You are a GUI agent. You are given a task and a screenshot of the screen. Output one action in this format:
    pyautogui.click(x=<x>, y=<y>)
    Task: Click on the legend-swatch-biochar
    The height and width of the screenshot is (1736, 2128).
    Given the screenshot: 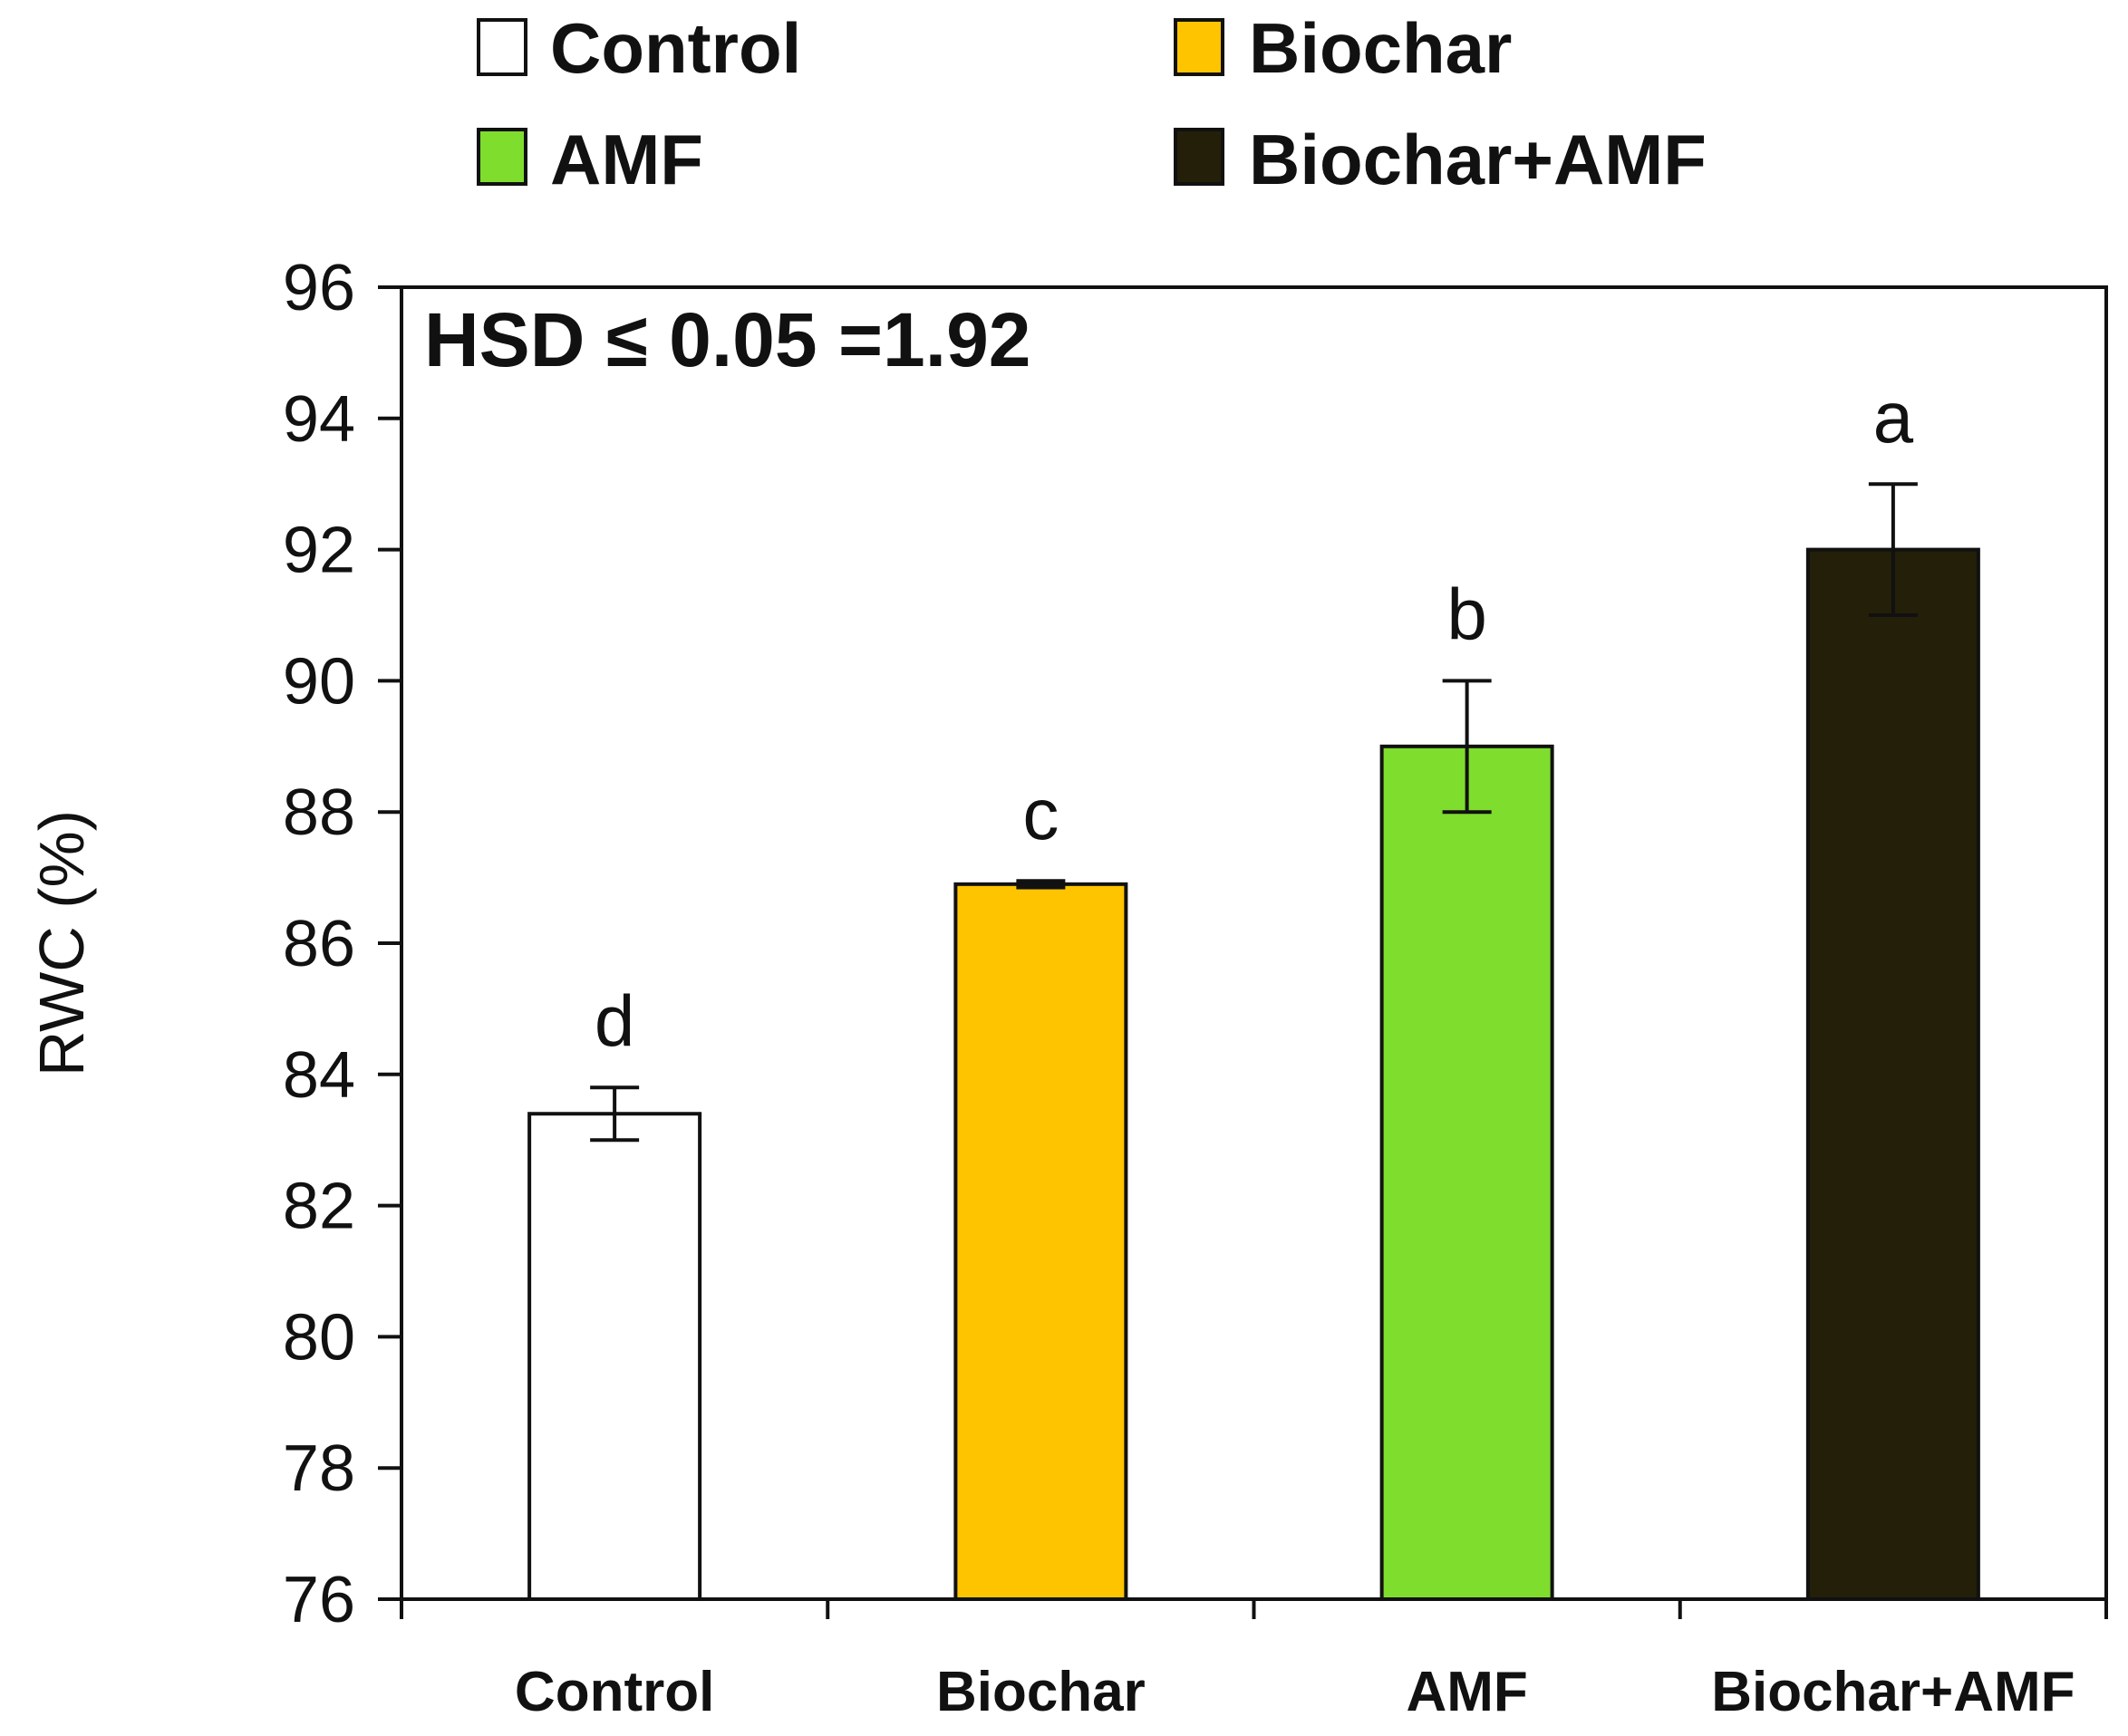 What is the action you would take?
    pyautogui.click(x=1199, y=47)
    